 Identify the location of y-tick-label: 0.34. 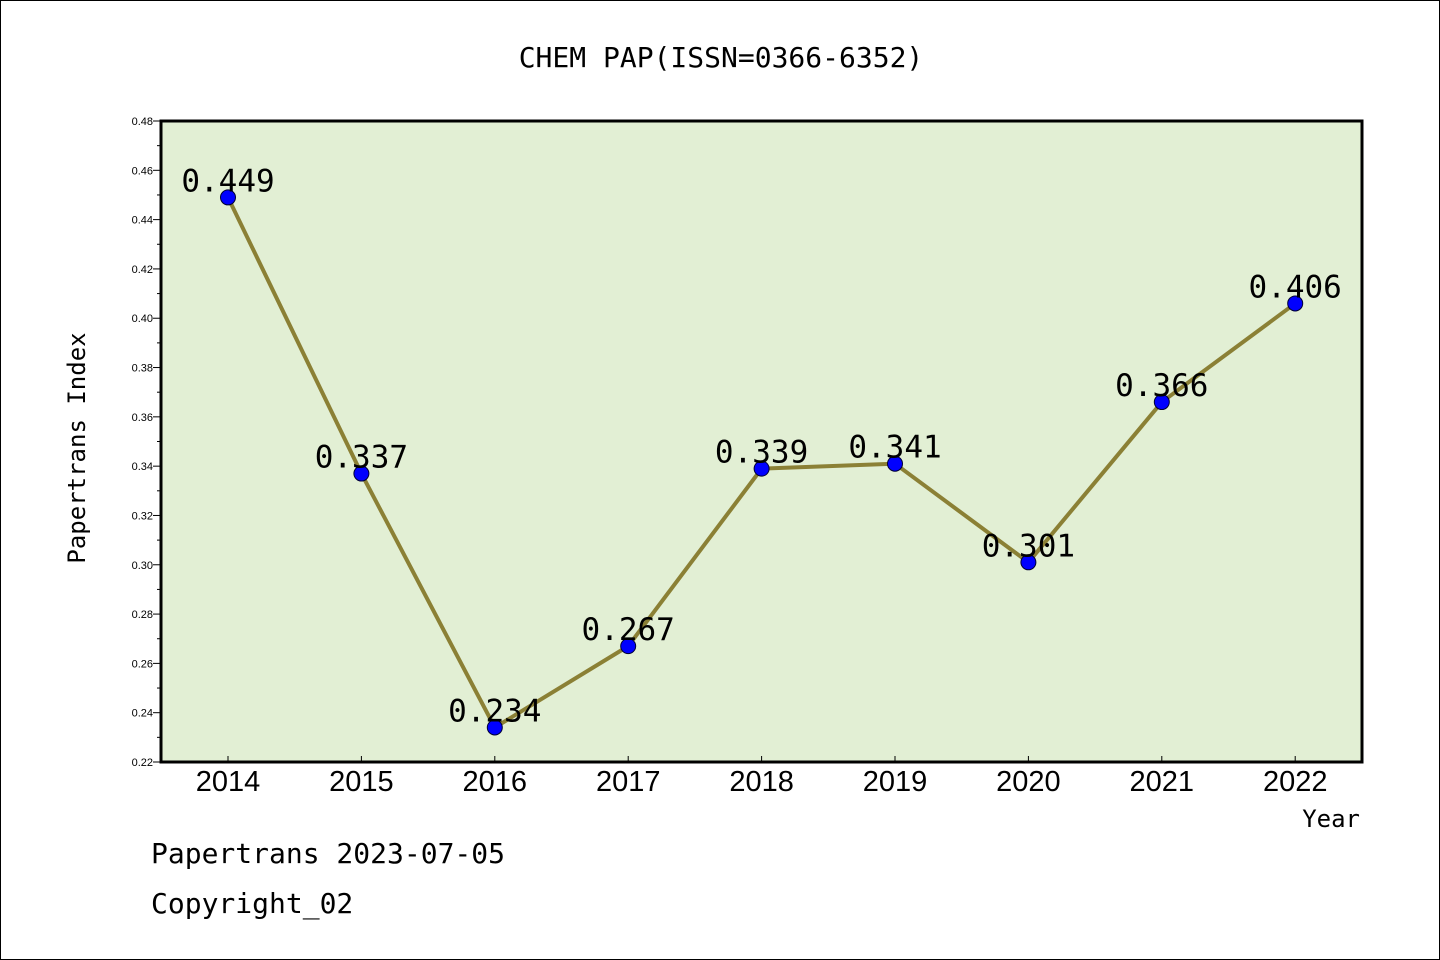
(142, 467).